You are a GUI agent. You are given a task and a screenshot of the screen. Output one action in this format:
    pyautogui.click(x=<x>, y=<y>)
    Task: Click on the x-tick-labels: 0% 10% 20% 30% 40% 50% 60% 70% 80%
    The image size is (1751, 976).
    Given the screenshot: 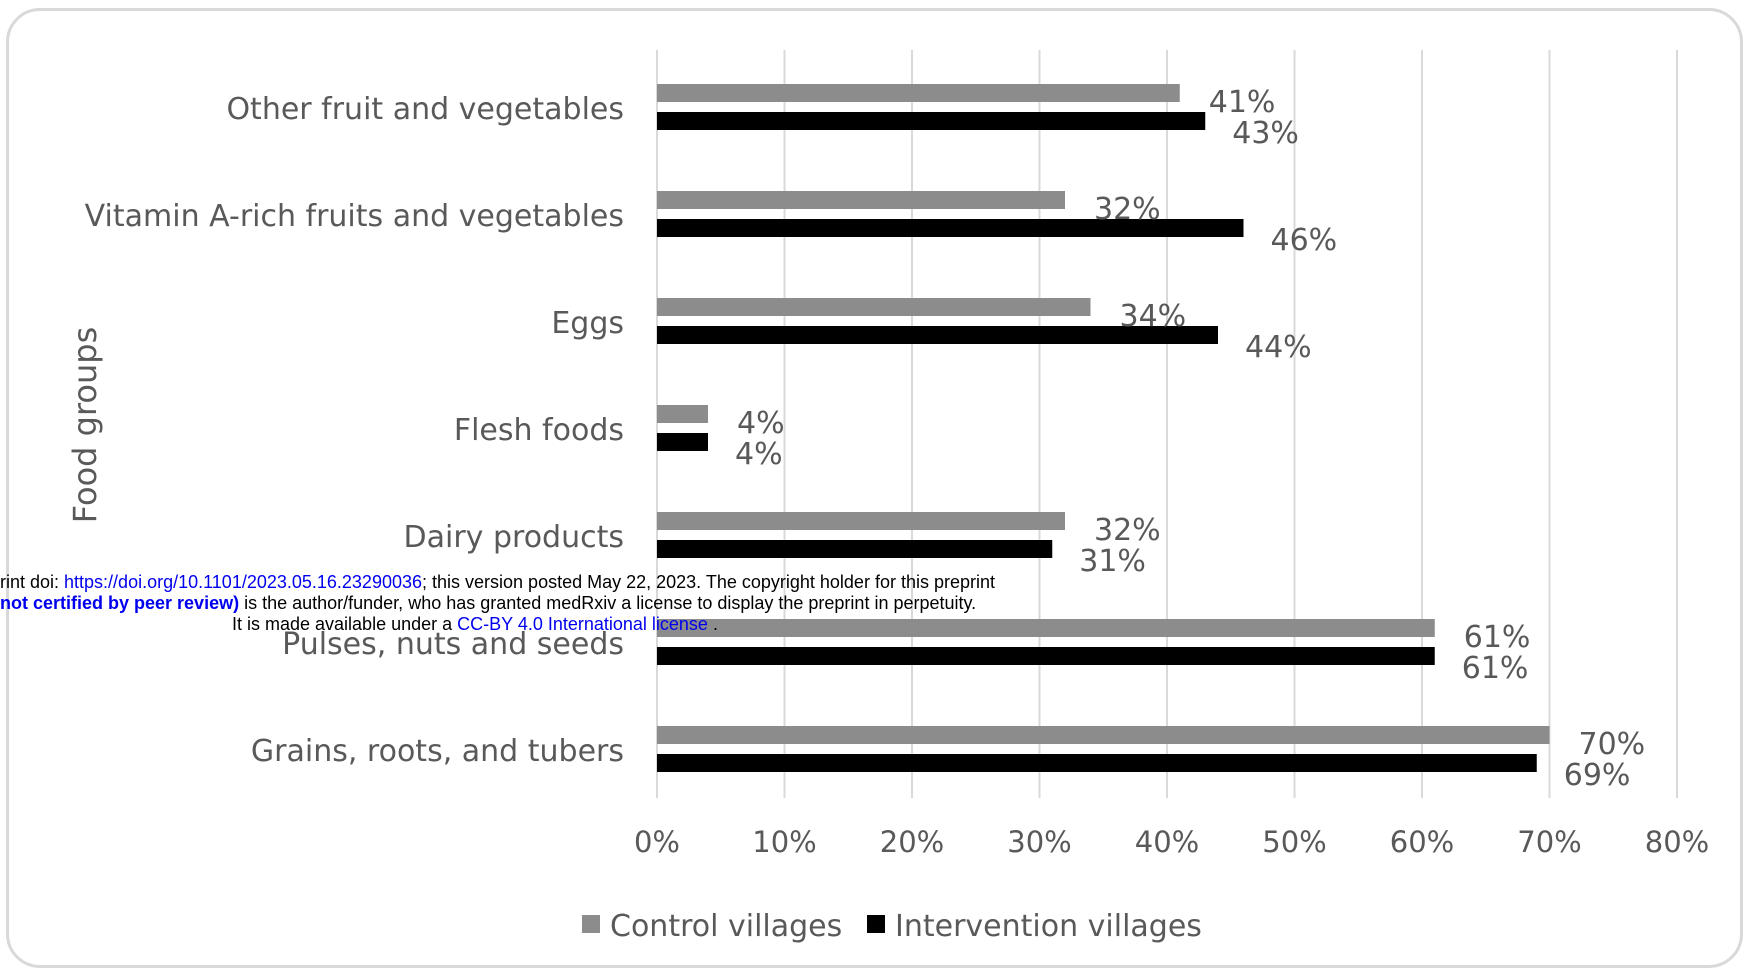 What is the action you would take?
    pyautogui.click(x=1171, y=842)
    